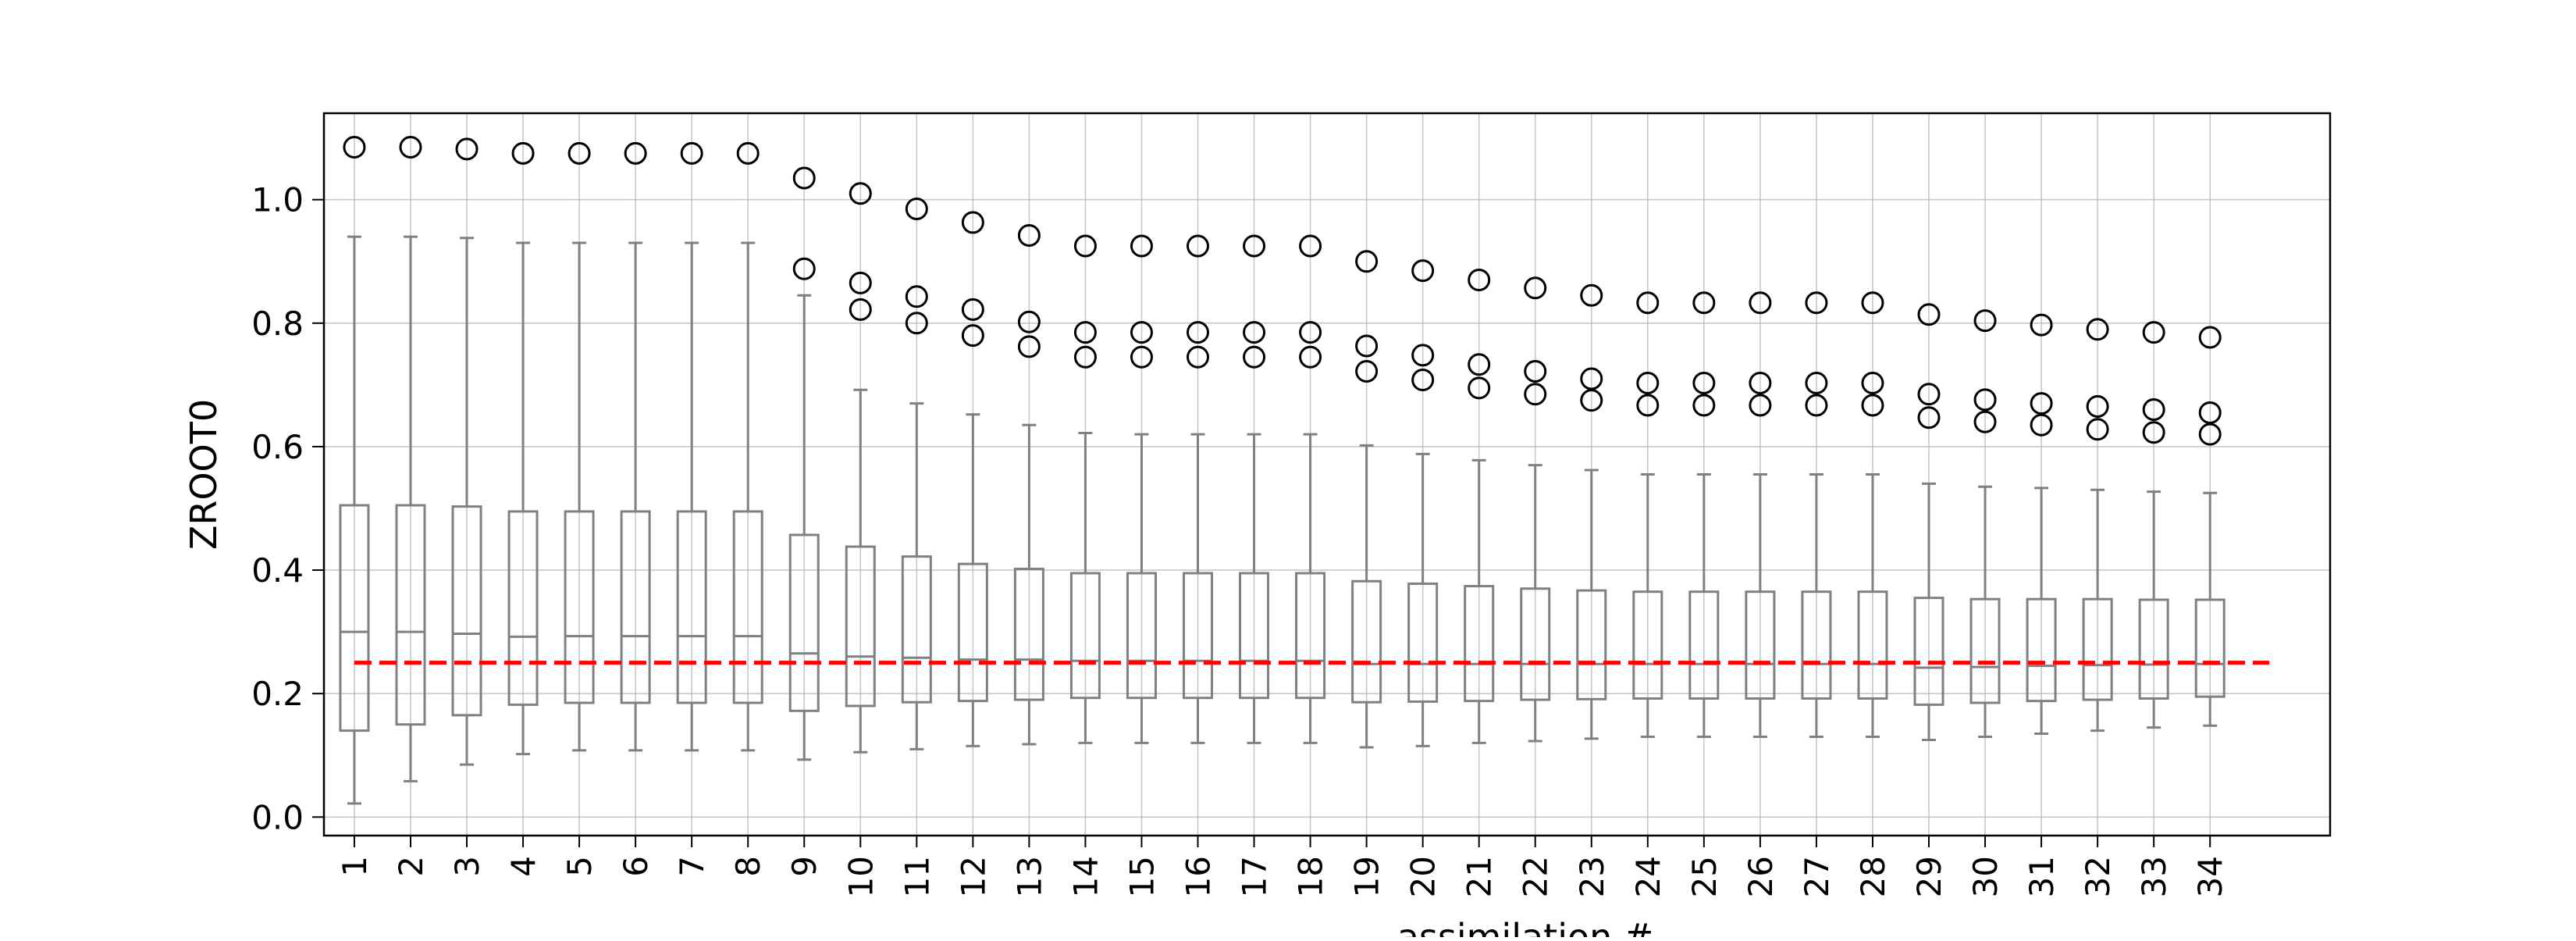  Describe the element at coordinates (917, 876) in the screenshot. I see `x-tick-label: 11` at that location.